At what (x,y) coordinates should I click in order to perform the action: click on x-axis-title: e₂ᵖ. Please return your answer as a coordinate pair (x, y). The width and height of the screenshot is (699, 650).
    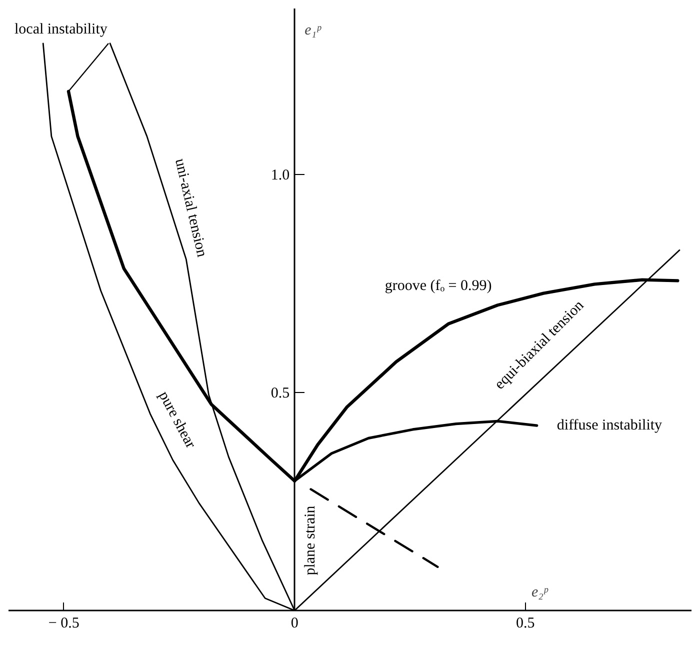
    Looking at the image, I should click on (540, 592).